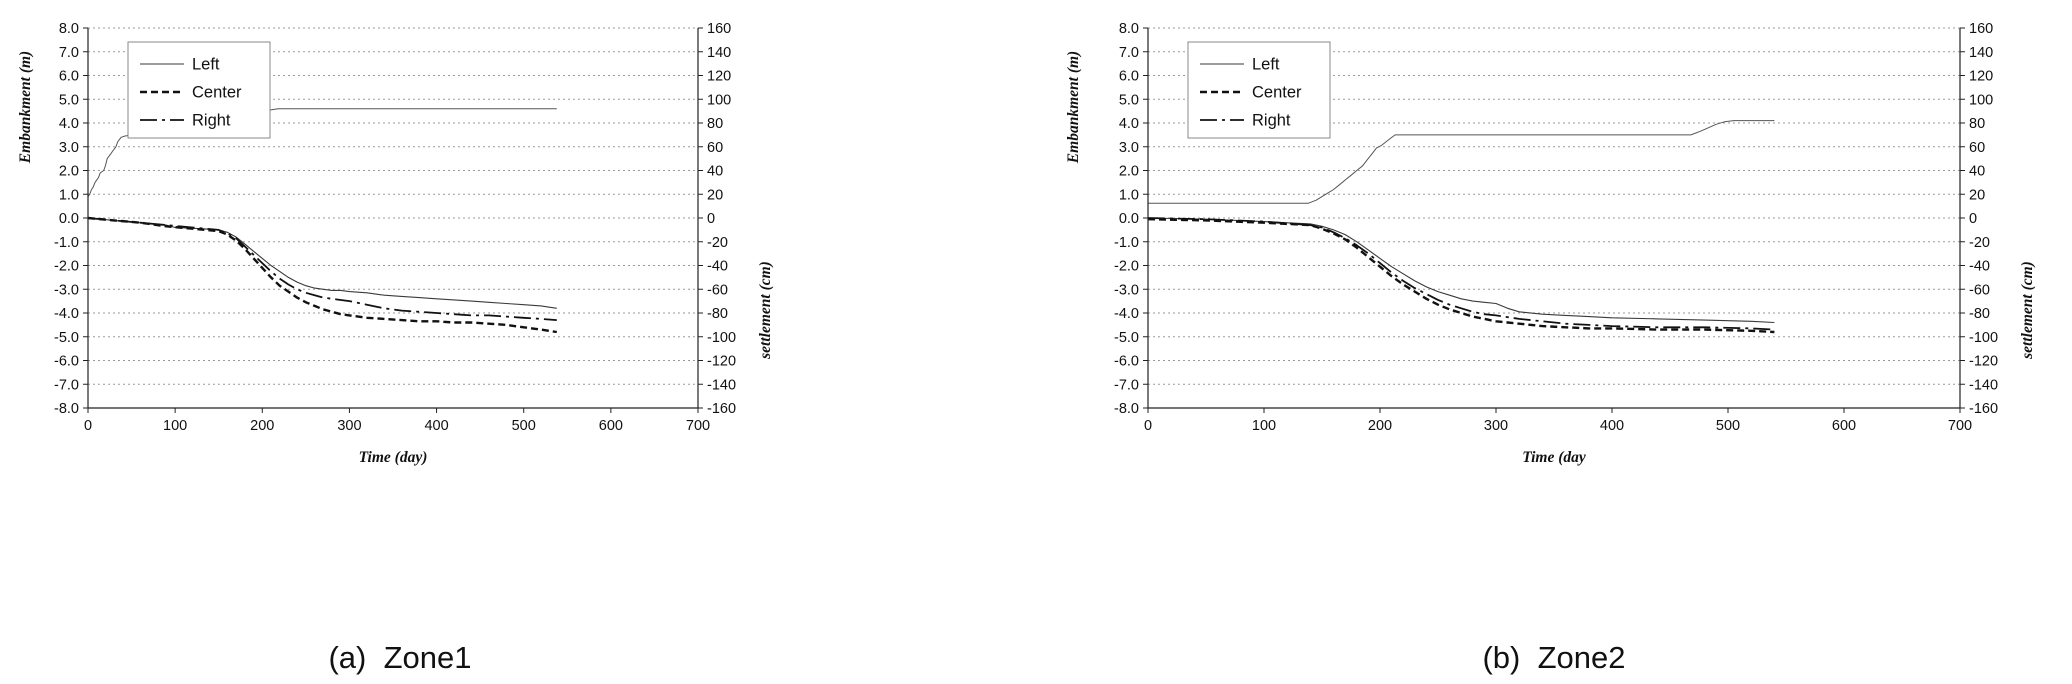 This screenshot has width=2072, height=684. Describe the element at coordinates (1129, 53) in the screenshot. I see `left-tick-label: 7.0` at that location.